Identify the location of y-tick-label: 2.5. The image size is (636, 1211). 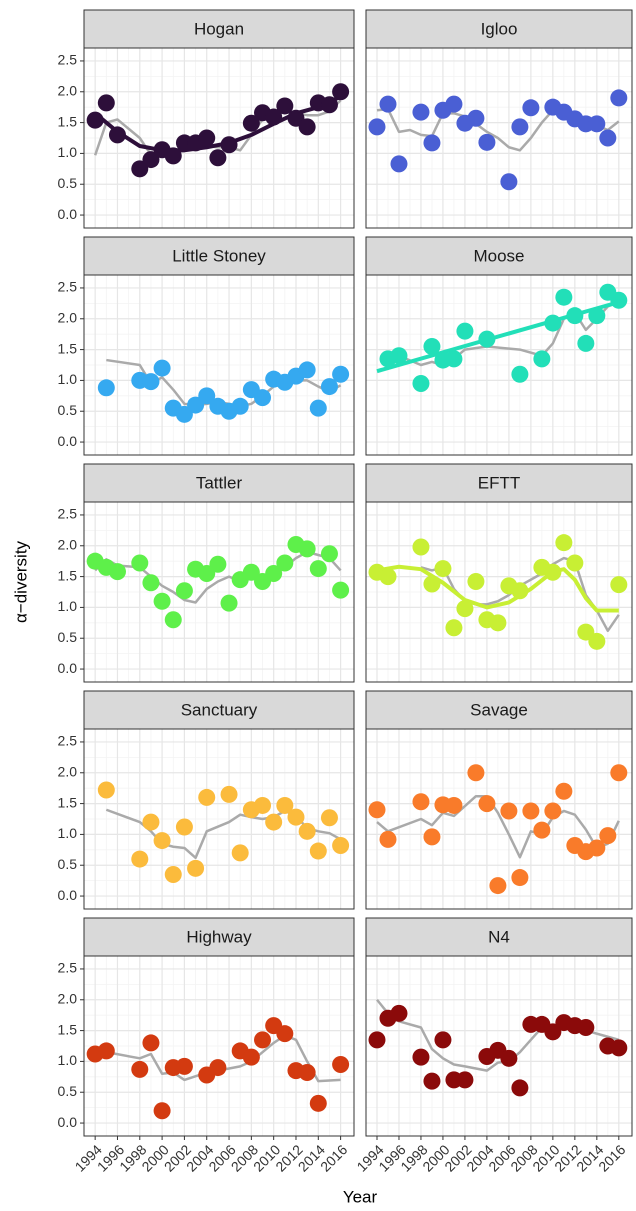
(68, 60).